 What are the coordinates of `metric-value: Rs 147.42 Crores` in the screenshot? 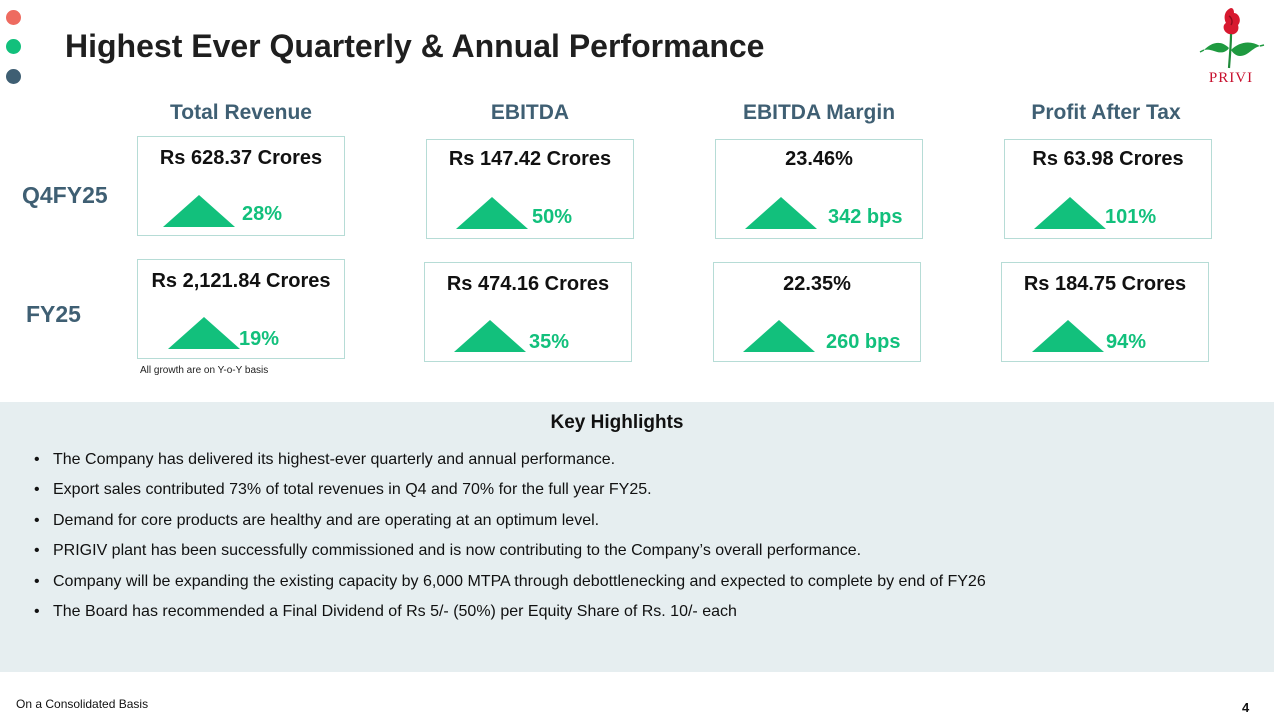 It's located at (530, 159).